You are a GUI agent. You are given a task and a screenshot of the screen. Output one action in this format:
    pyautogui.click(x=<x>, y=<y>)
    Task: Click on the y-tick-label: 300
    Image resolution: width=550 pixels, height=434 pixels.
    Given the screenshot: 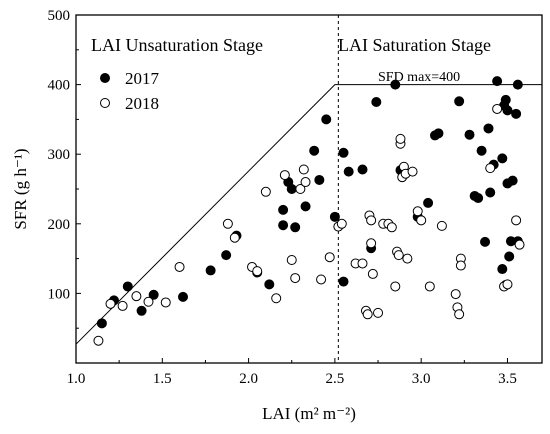 What is the action you would take?
    pyautogui.click(x=59, y=155)
    